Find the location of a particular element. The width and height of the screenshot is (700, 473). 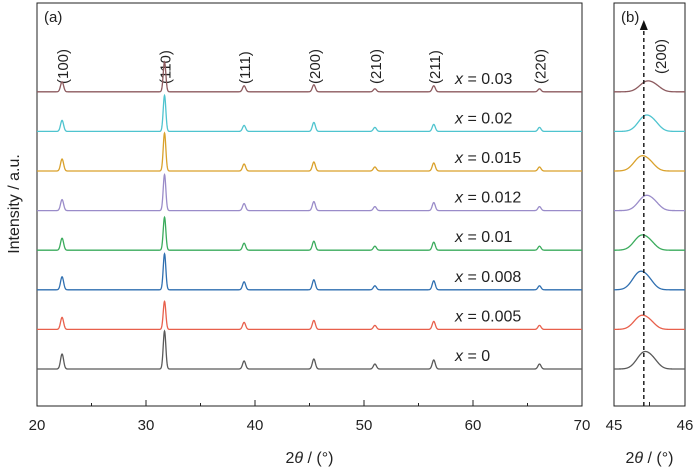

peak-label: (111) is located at coordinates (245, 67).